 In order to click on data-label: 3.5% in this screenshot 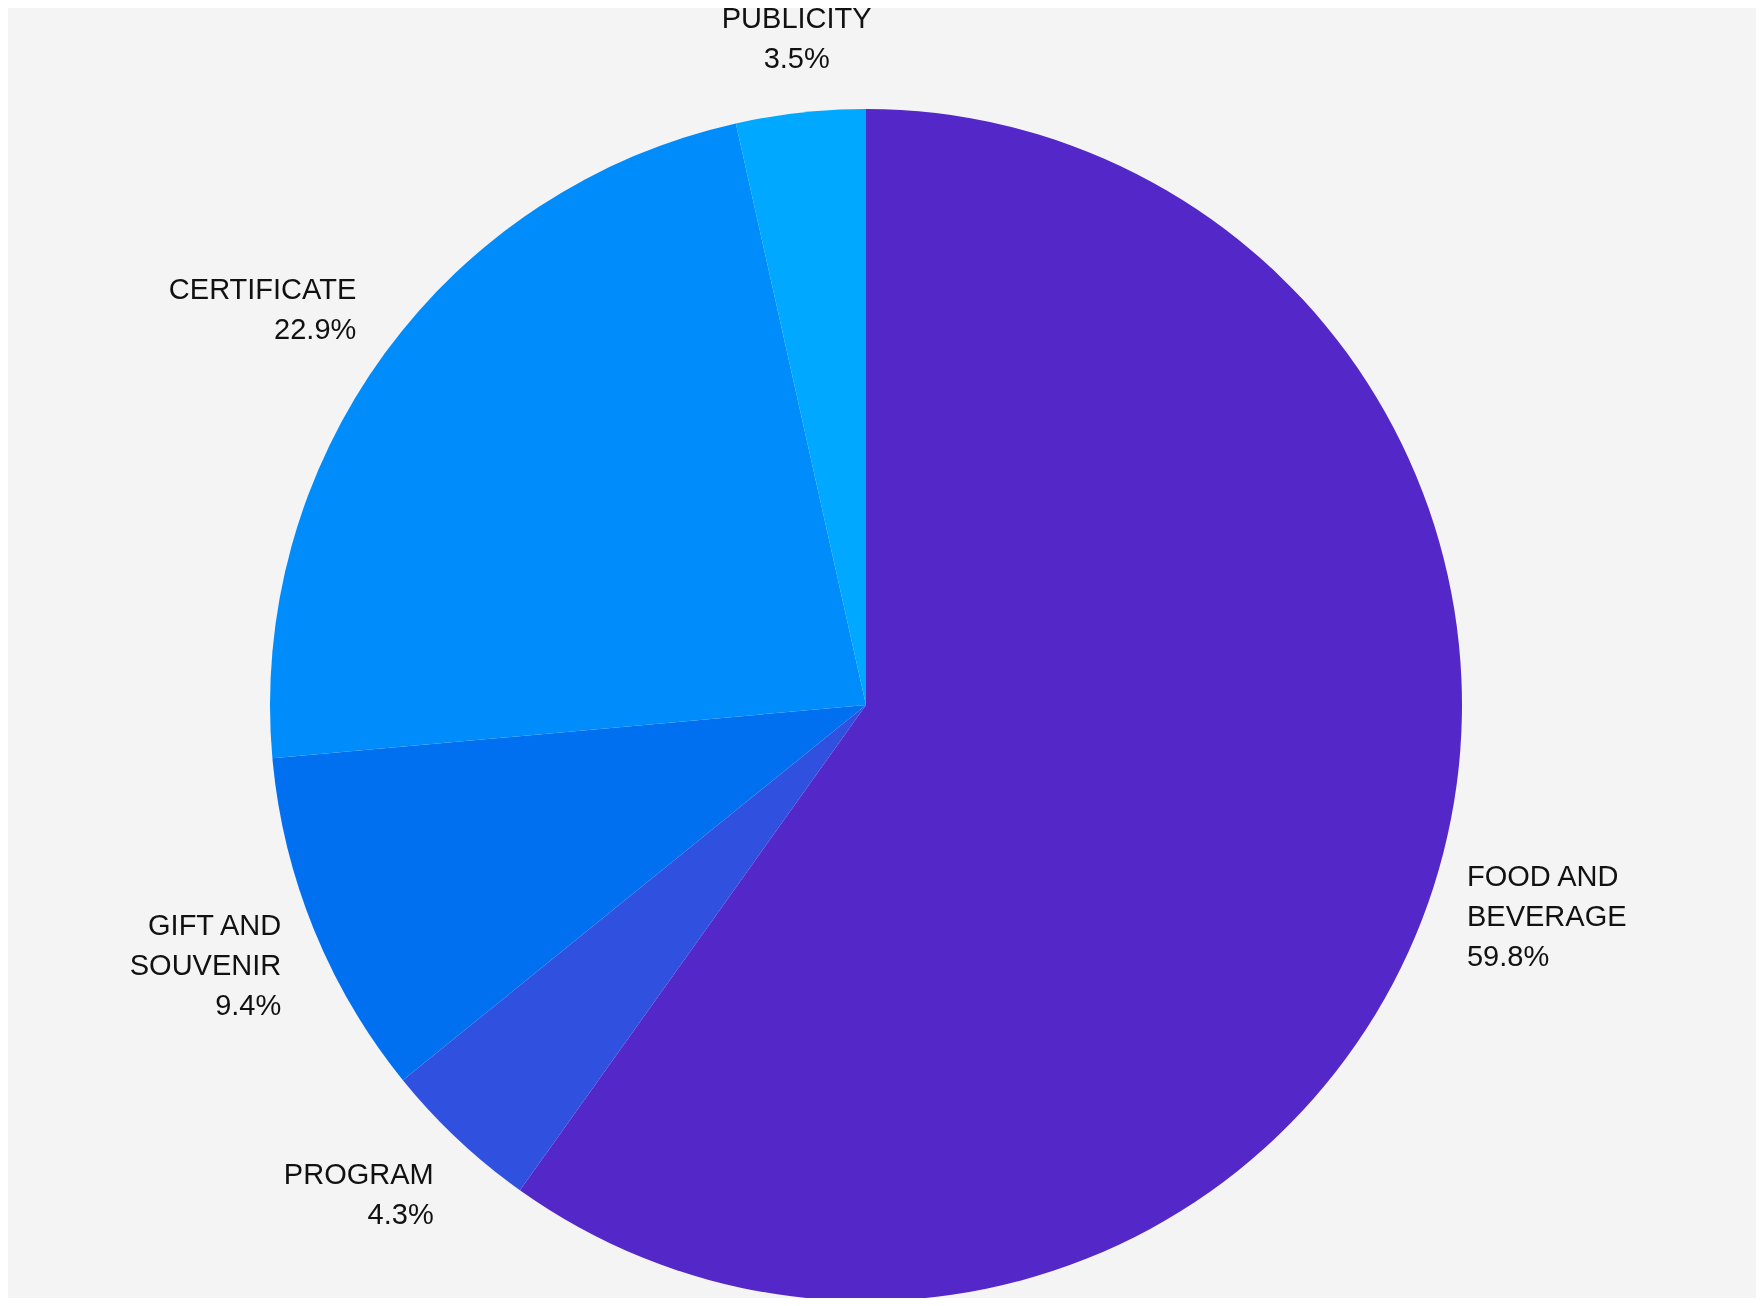, I will do `click(796, 58)`.